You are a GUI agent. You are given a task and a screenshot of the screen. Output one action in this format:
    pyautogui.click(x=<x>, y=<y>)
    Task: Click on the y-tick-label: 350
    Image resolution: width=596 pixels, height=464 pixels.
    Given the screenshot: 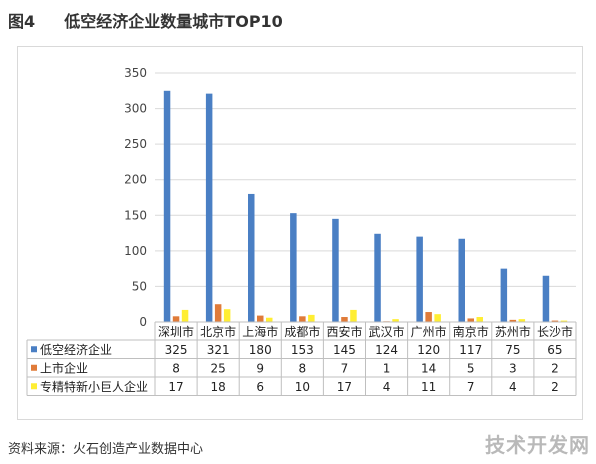 What is the action you would take?
    pyautogui.click(x=135, y=73)
    